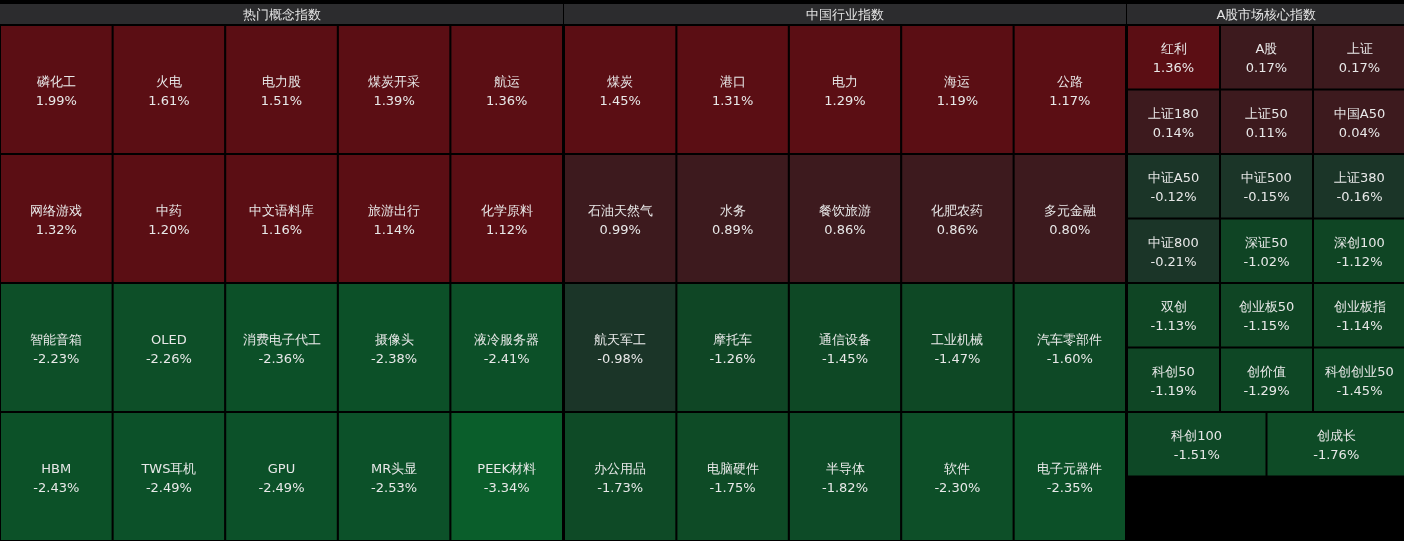 This screenshot has width=1404, height=541. Describe the element at coordinates (1266, 261) in the screenshot. I see `data-label: -1.02%` at that location.